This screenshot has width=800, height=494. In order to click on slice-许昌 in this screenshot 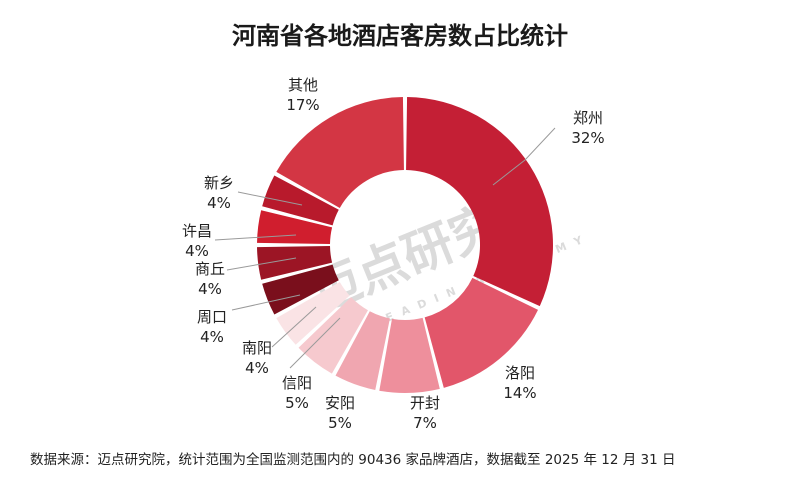, I will do `click(295, 227)`.